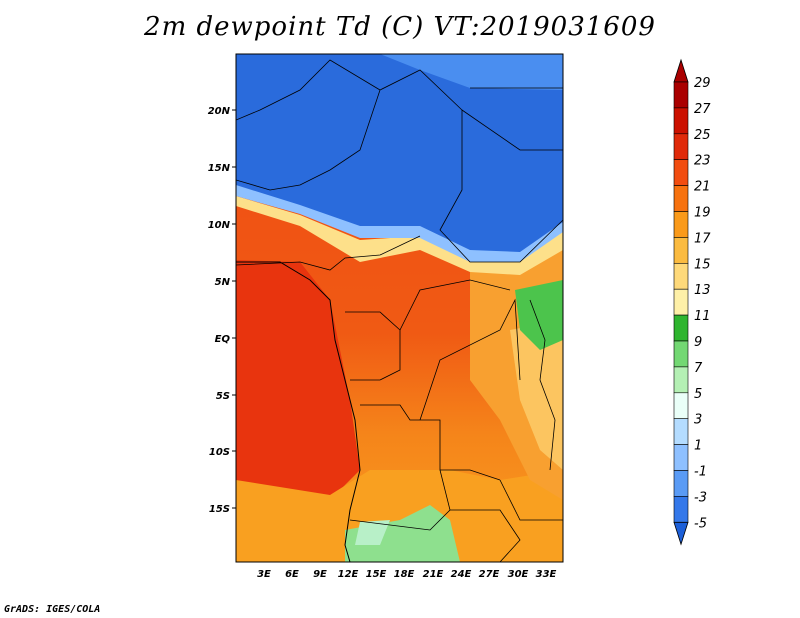 This screenshot has width=800, height=618. I want to click on southern-pale-region, so click(372, 532).